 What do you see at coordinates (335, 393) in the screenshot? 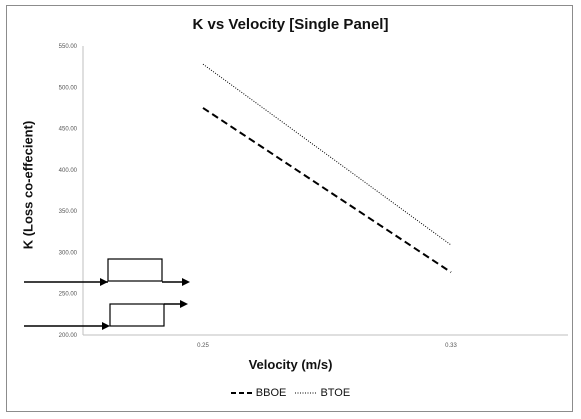
I see `legend-label: BTOE` at bounding box center [335, 393].